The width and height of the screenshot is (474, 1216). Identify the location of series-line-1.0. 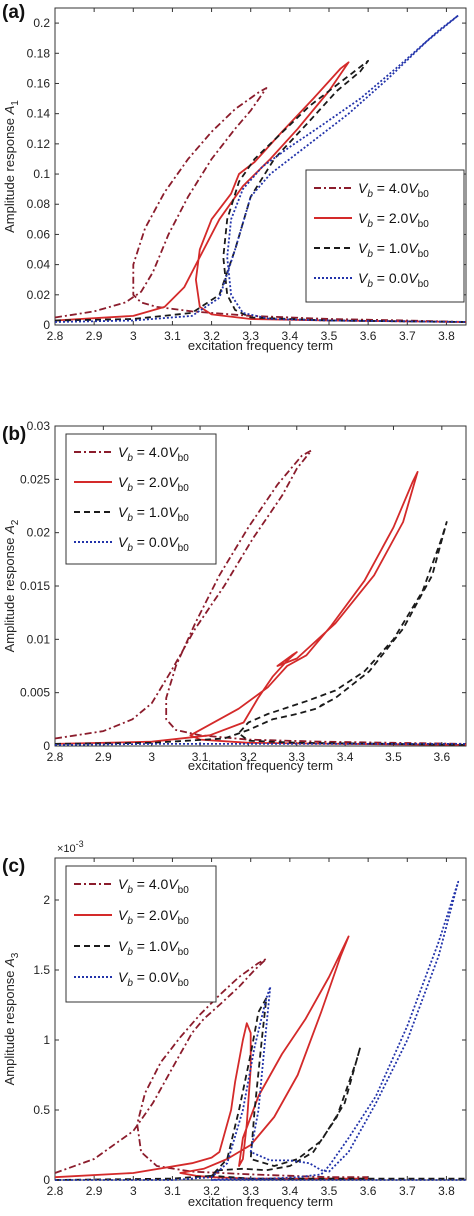
(260, 1089).